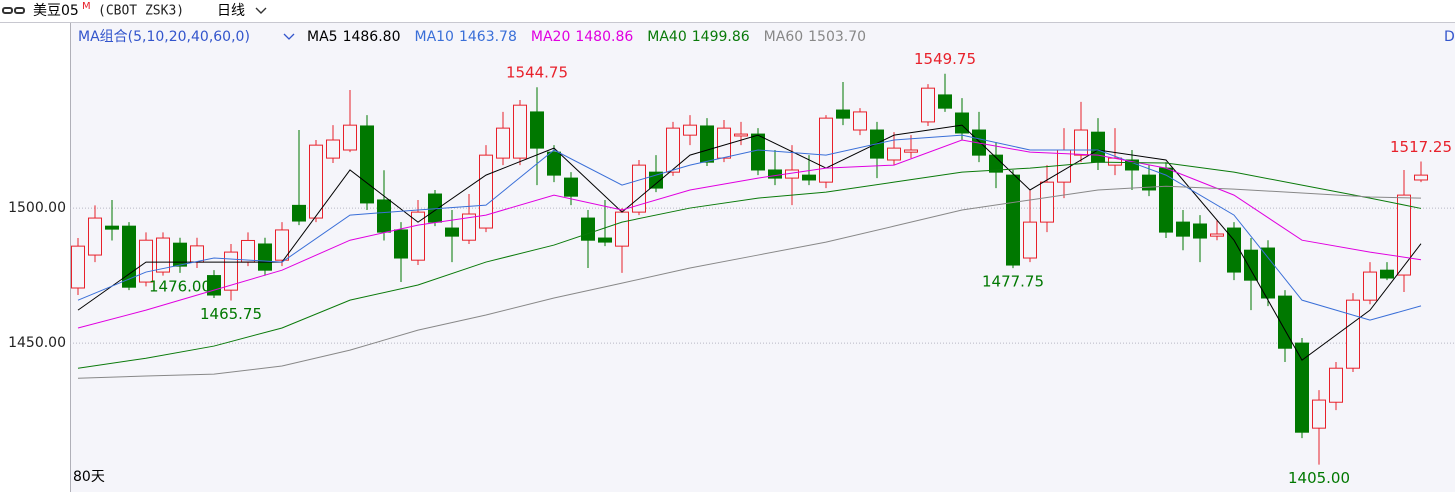  What do you see at coordinates (550, 37) in the screenshot?
I see `legend-name: MA20` at bounding box center [550, 37].